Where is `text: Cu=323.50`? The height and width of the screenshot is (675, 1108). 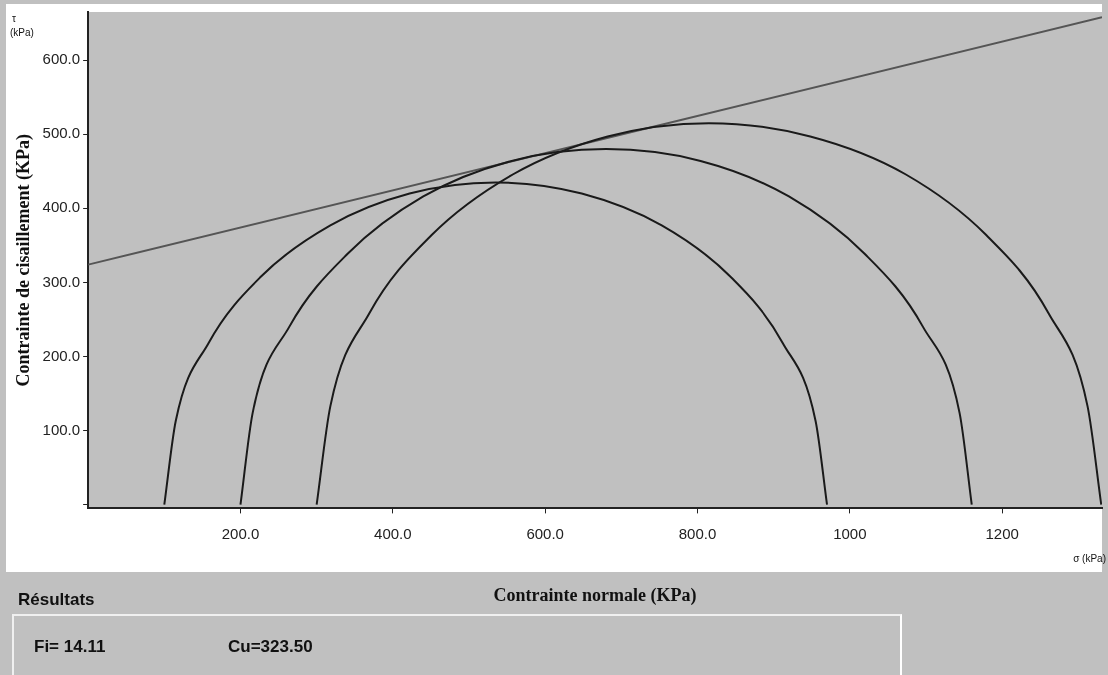
text: Cu=323.50 is located at coordinates (270, 647).